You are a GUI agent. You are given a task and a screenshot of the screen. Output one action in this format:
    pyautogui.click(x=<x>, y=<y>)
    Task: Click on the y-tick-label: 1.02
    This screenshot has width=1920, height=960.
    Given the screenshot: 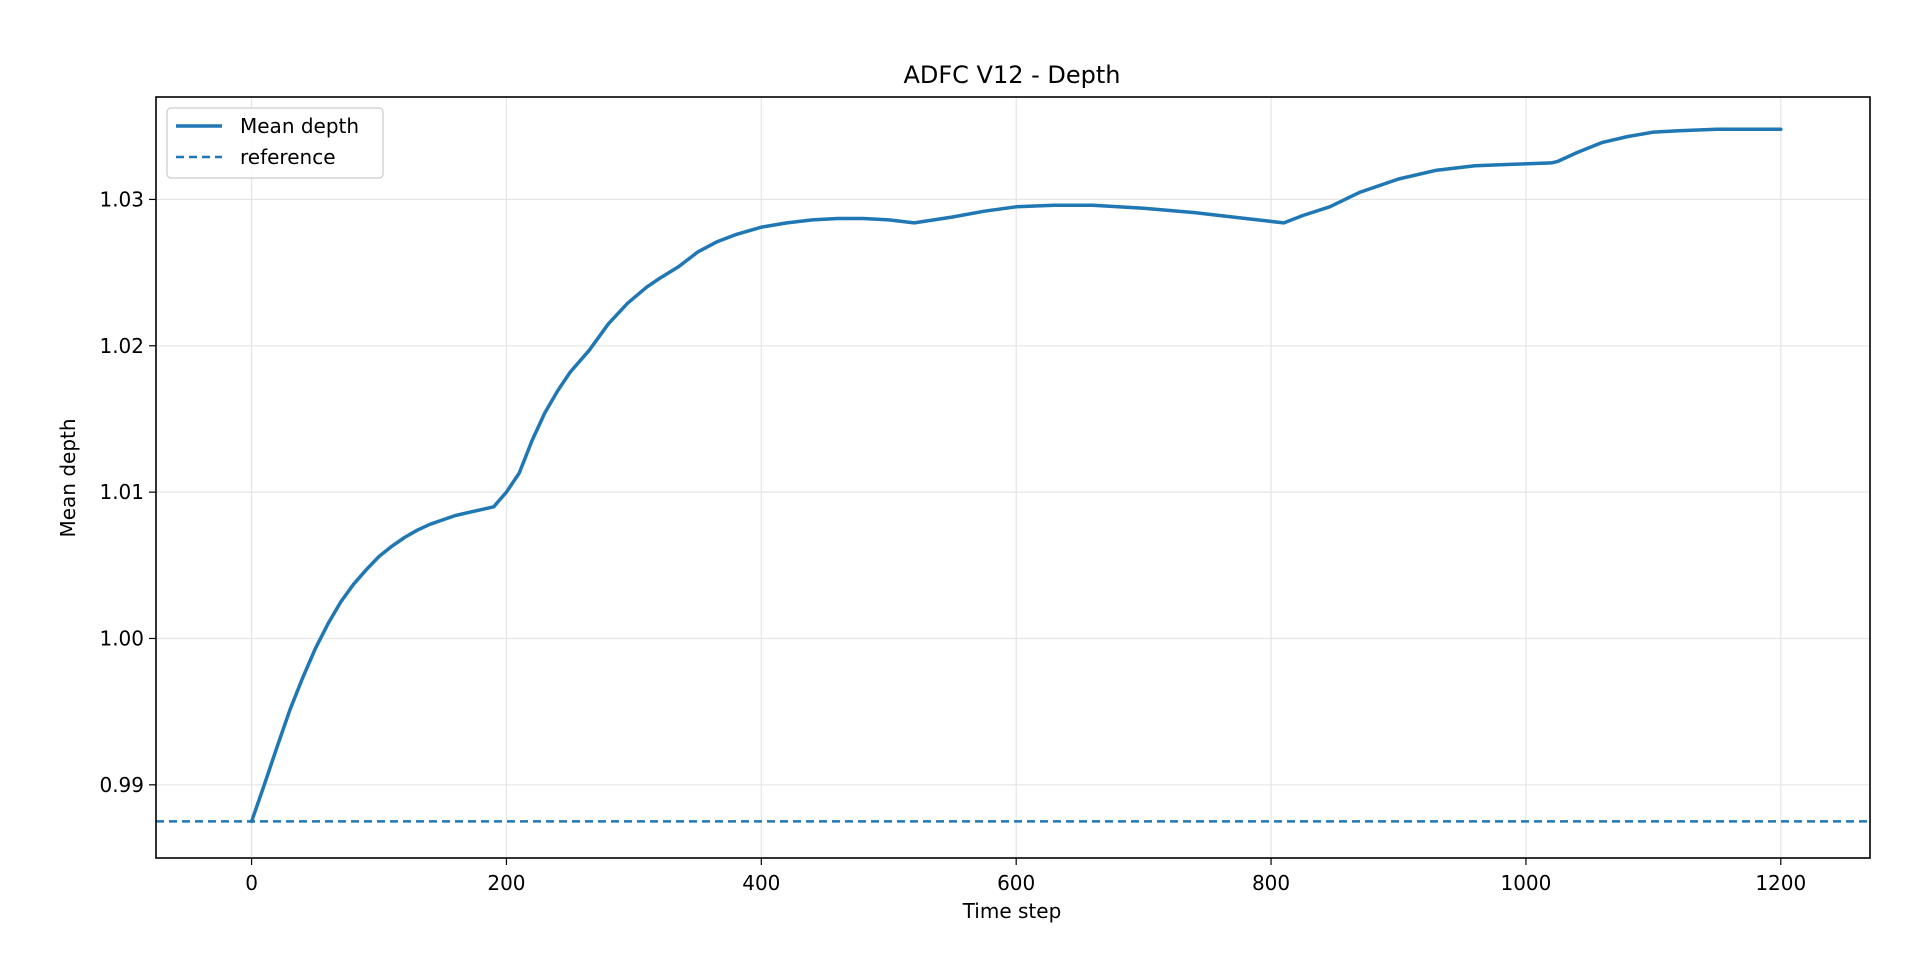 What is the action you would take?
    pyautogui.click(x=121, y=346)
    